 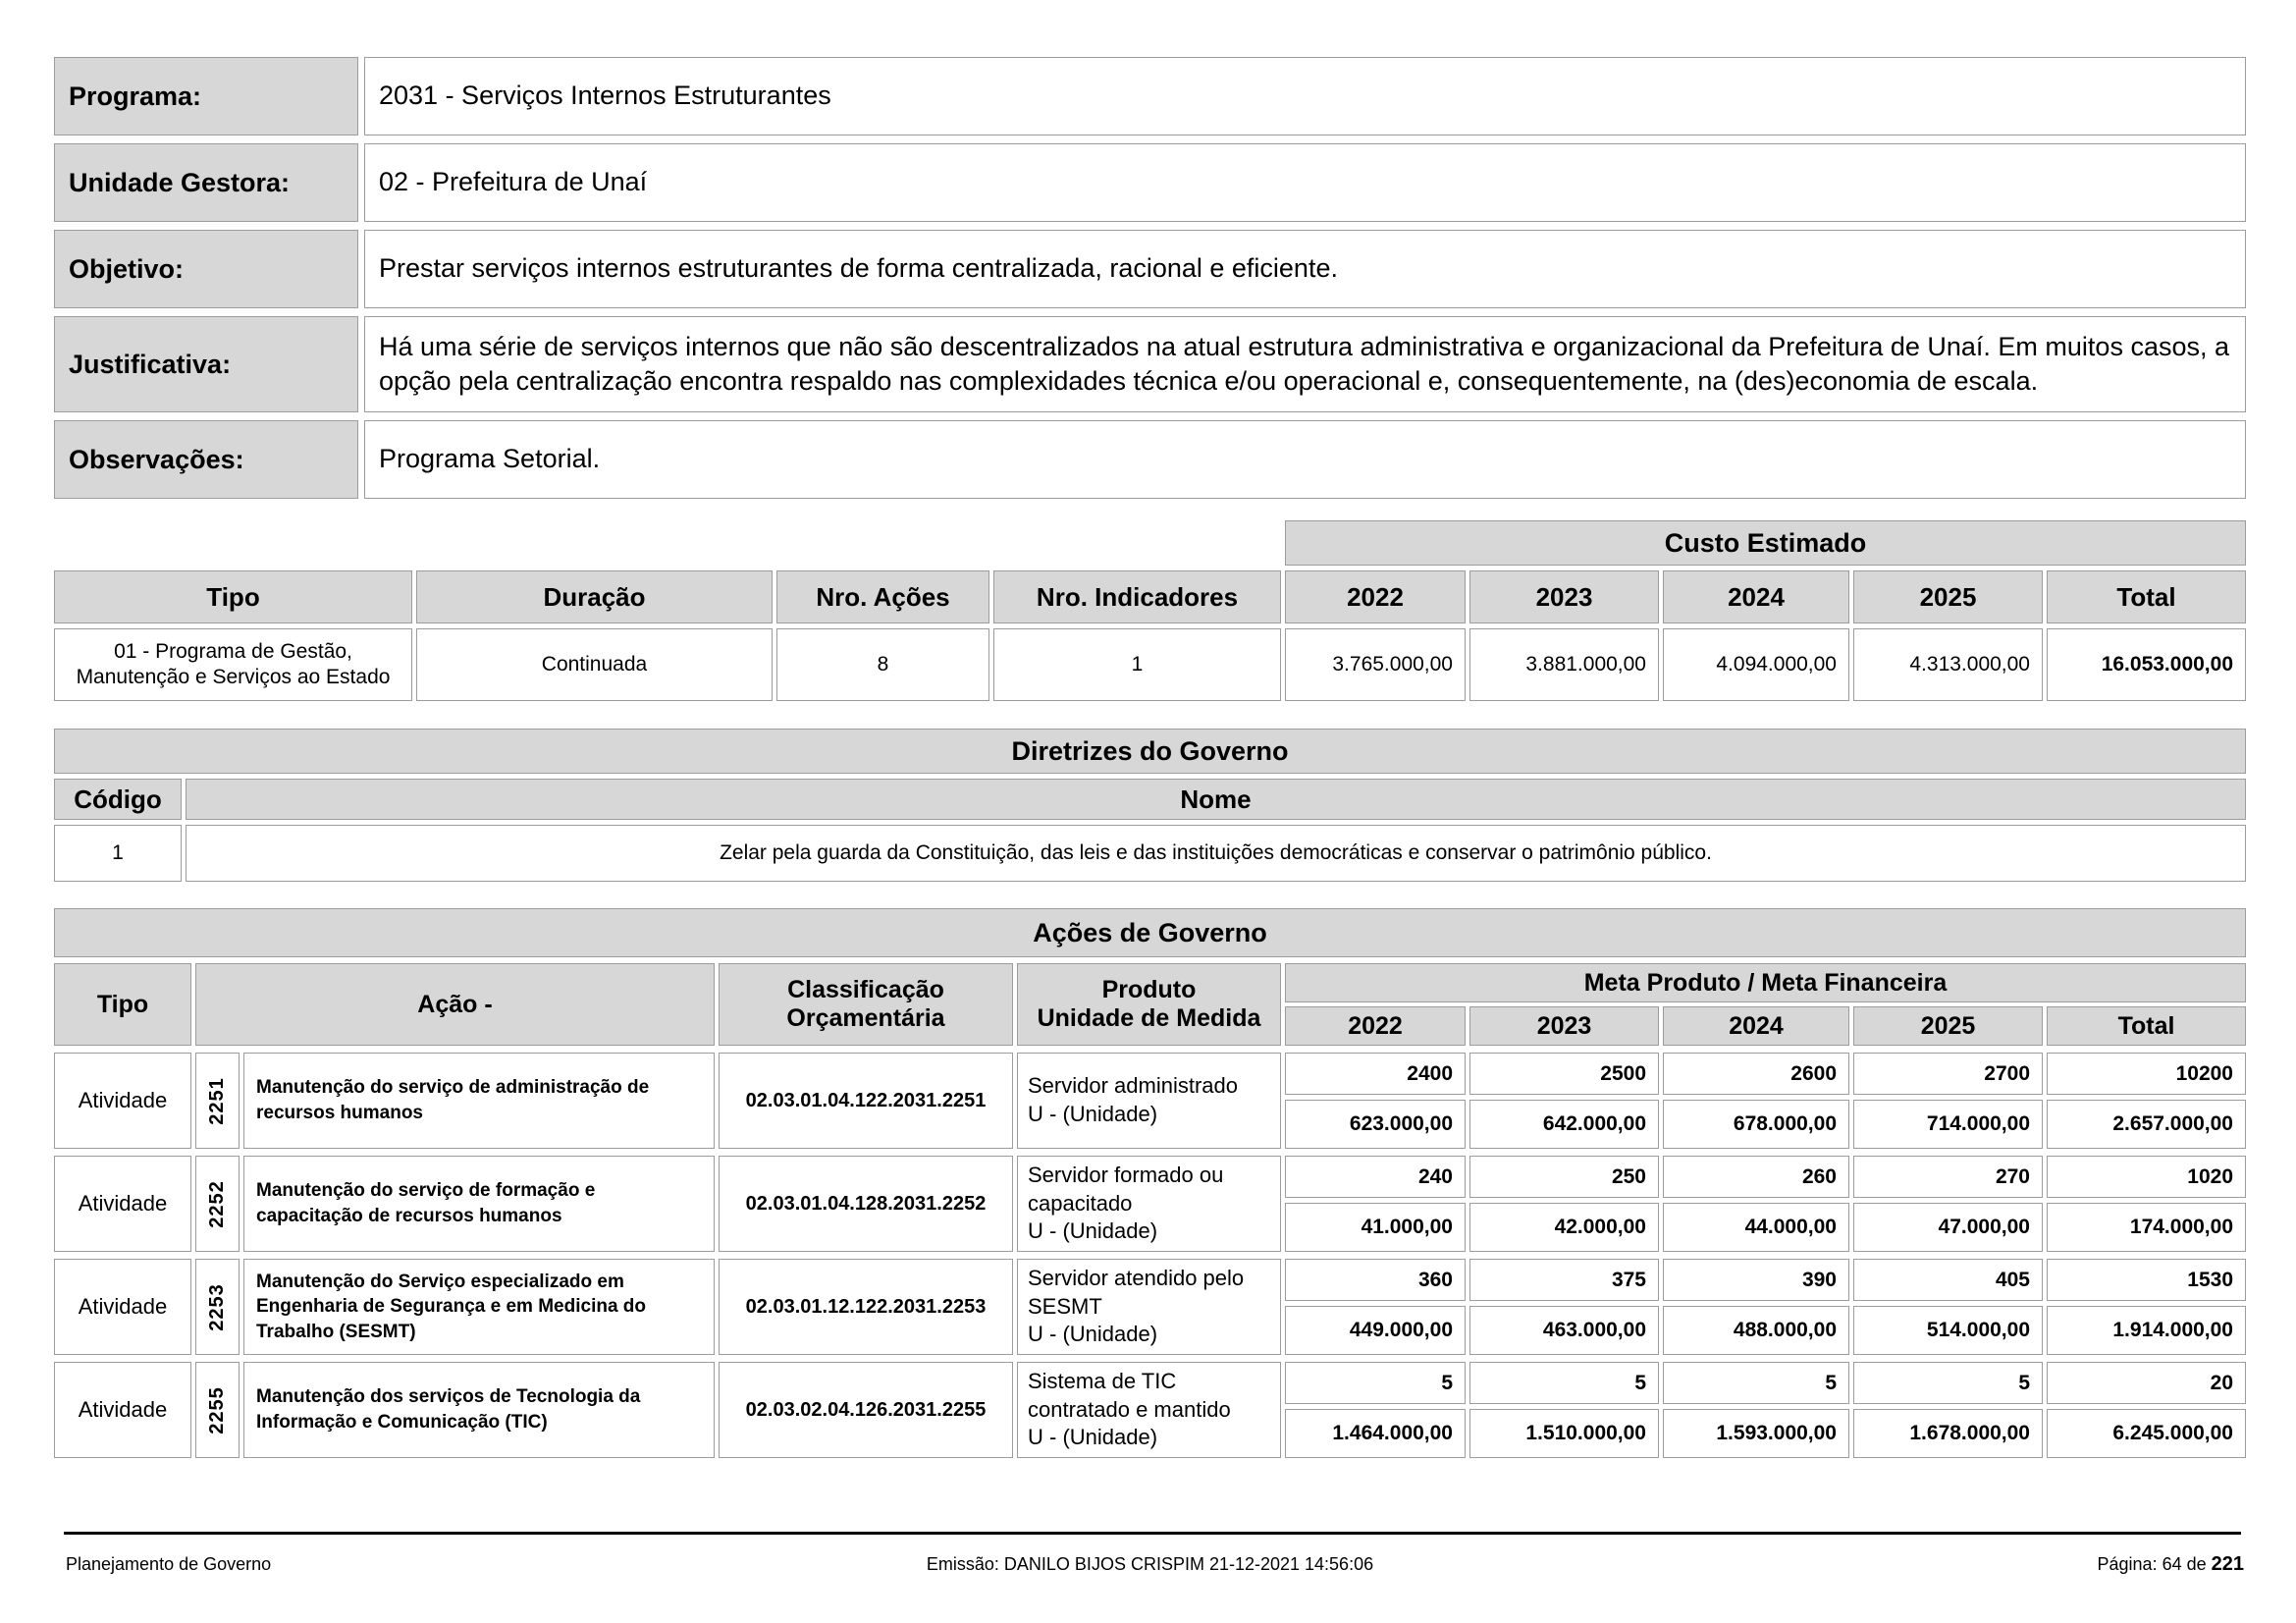 I want to click on footer-divider, so click(x=1152, y=1533).